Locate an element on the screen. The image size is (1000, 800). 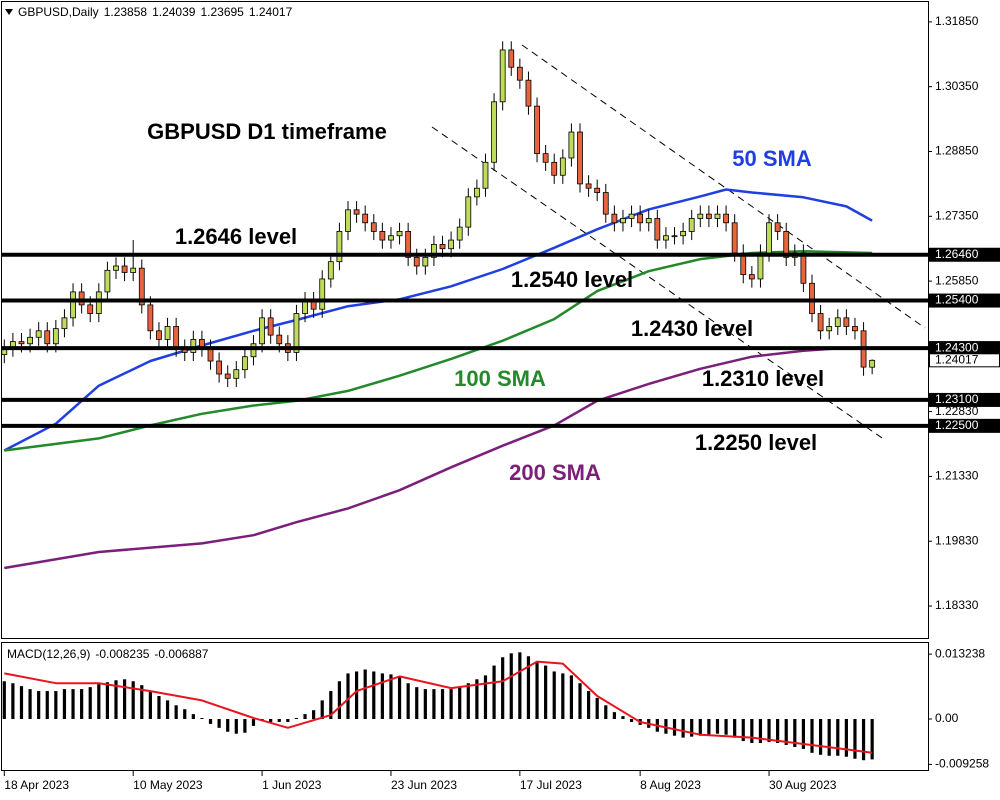
level-price-label: 1.25400 is located at coordinates (957, 300).